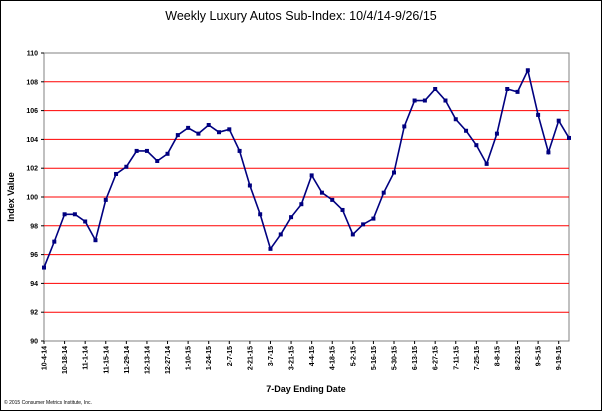  I want to click on x-tick-label: 11-29-14, so click(127, 360).